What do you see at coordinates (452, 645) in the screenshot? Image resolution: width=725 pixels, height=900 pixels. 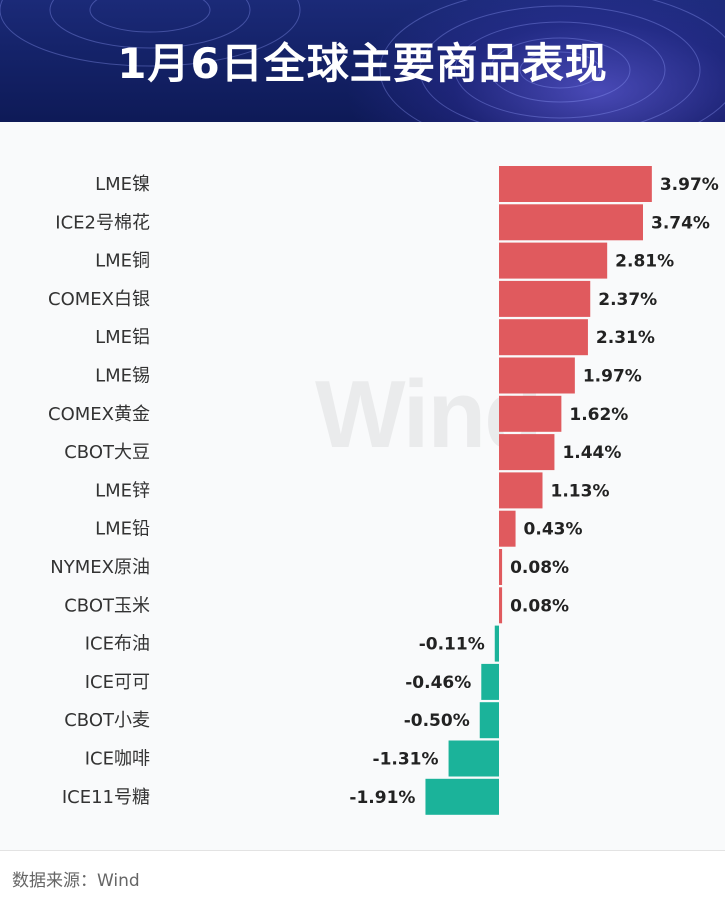 I see `value-label: -0.11%` at bounding box center [452, 645].